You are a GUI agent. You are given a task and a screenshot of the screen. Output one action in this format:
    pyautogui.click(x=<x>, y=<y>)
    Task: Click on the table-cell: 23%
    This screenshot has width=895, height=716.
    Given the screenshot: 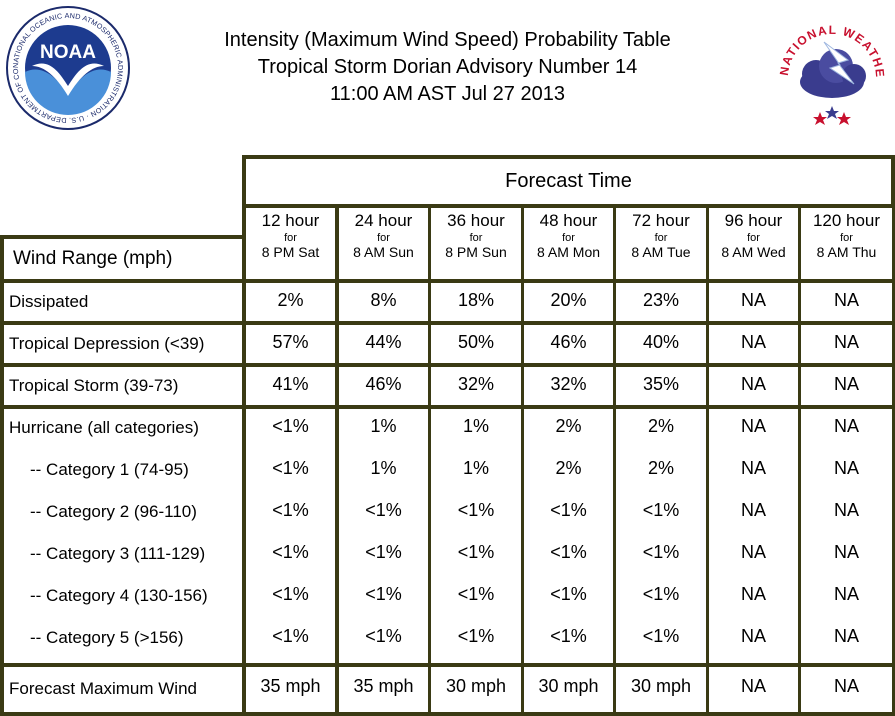 What is the action you would take?
    pyautogui.click(x=661, y=300)
    